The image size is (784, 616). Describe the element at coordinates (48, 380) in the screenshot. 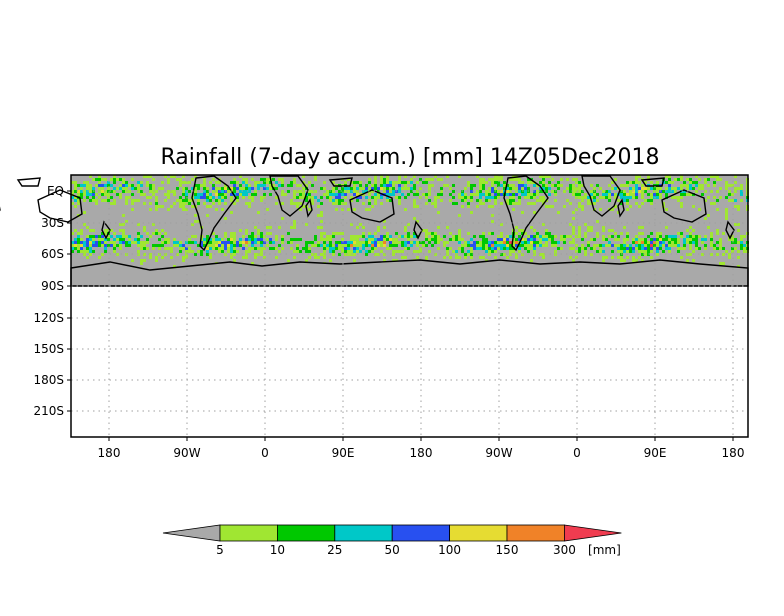

I see `lat-label: 180S` at that location.